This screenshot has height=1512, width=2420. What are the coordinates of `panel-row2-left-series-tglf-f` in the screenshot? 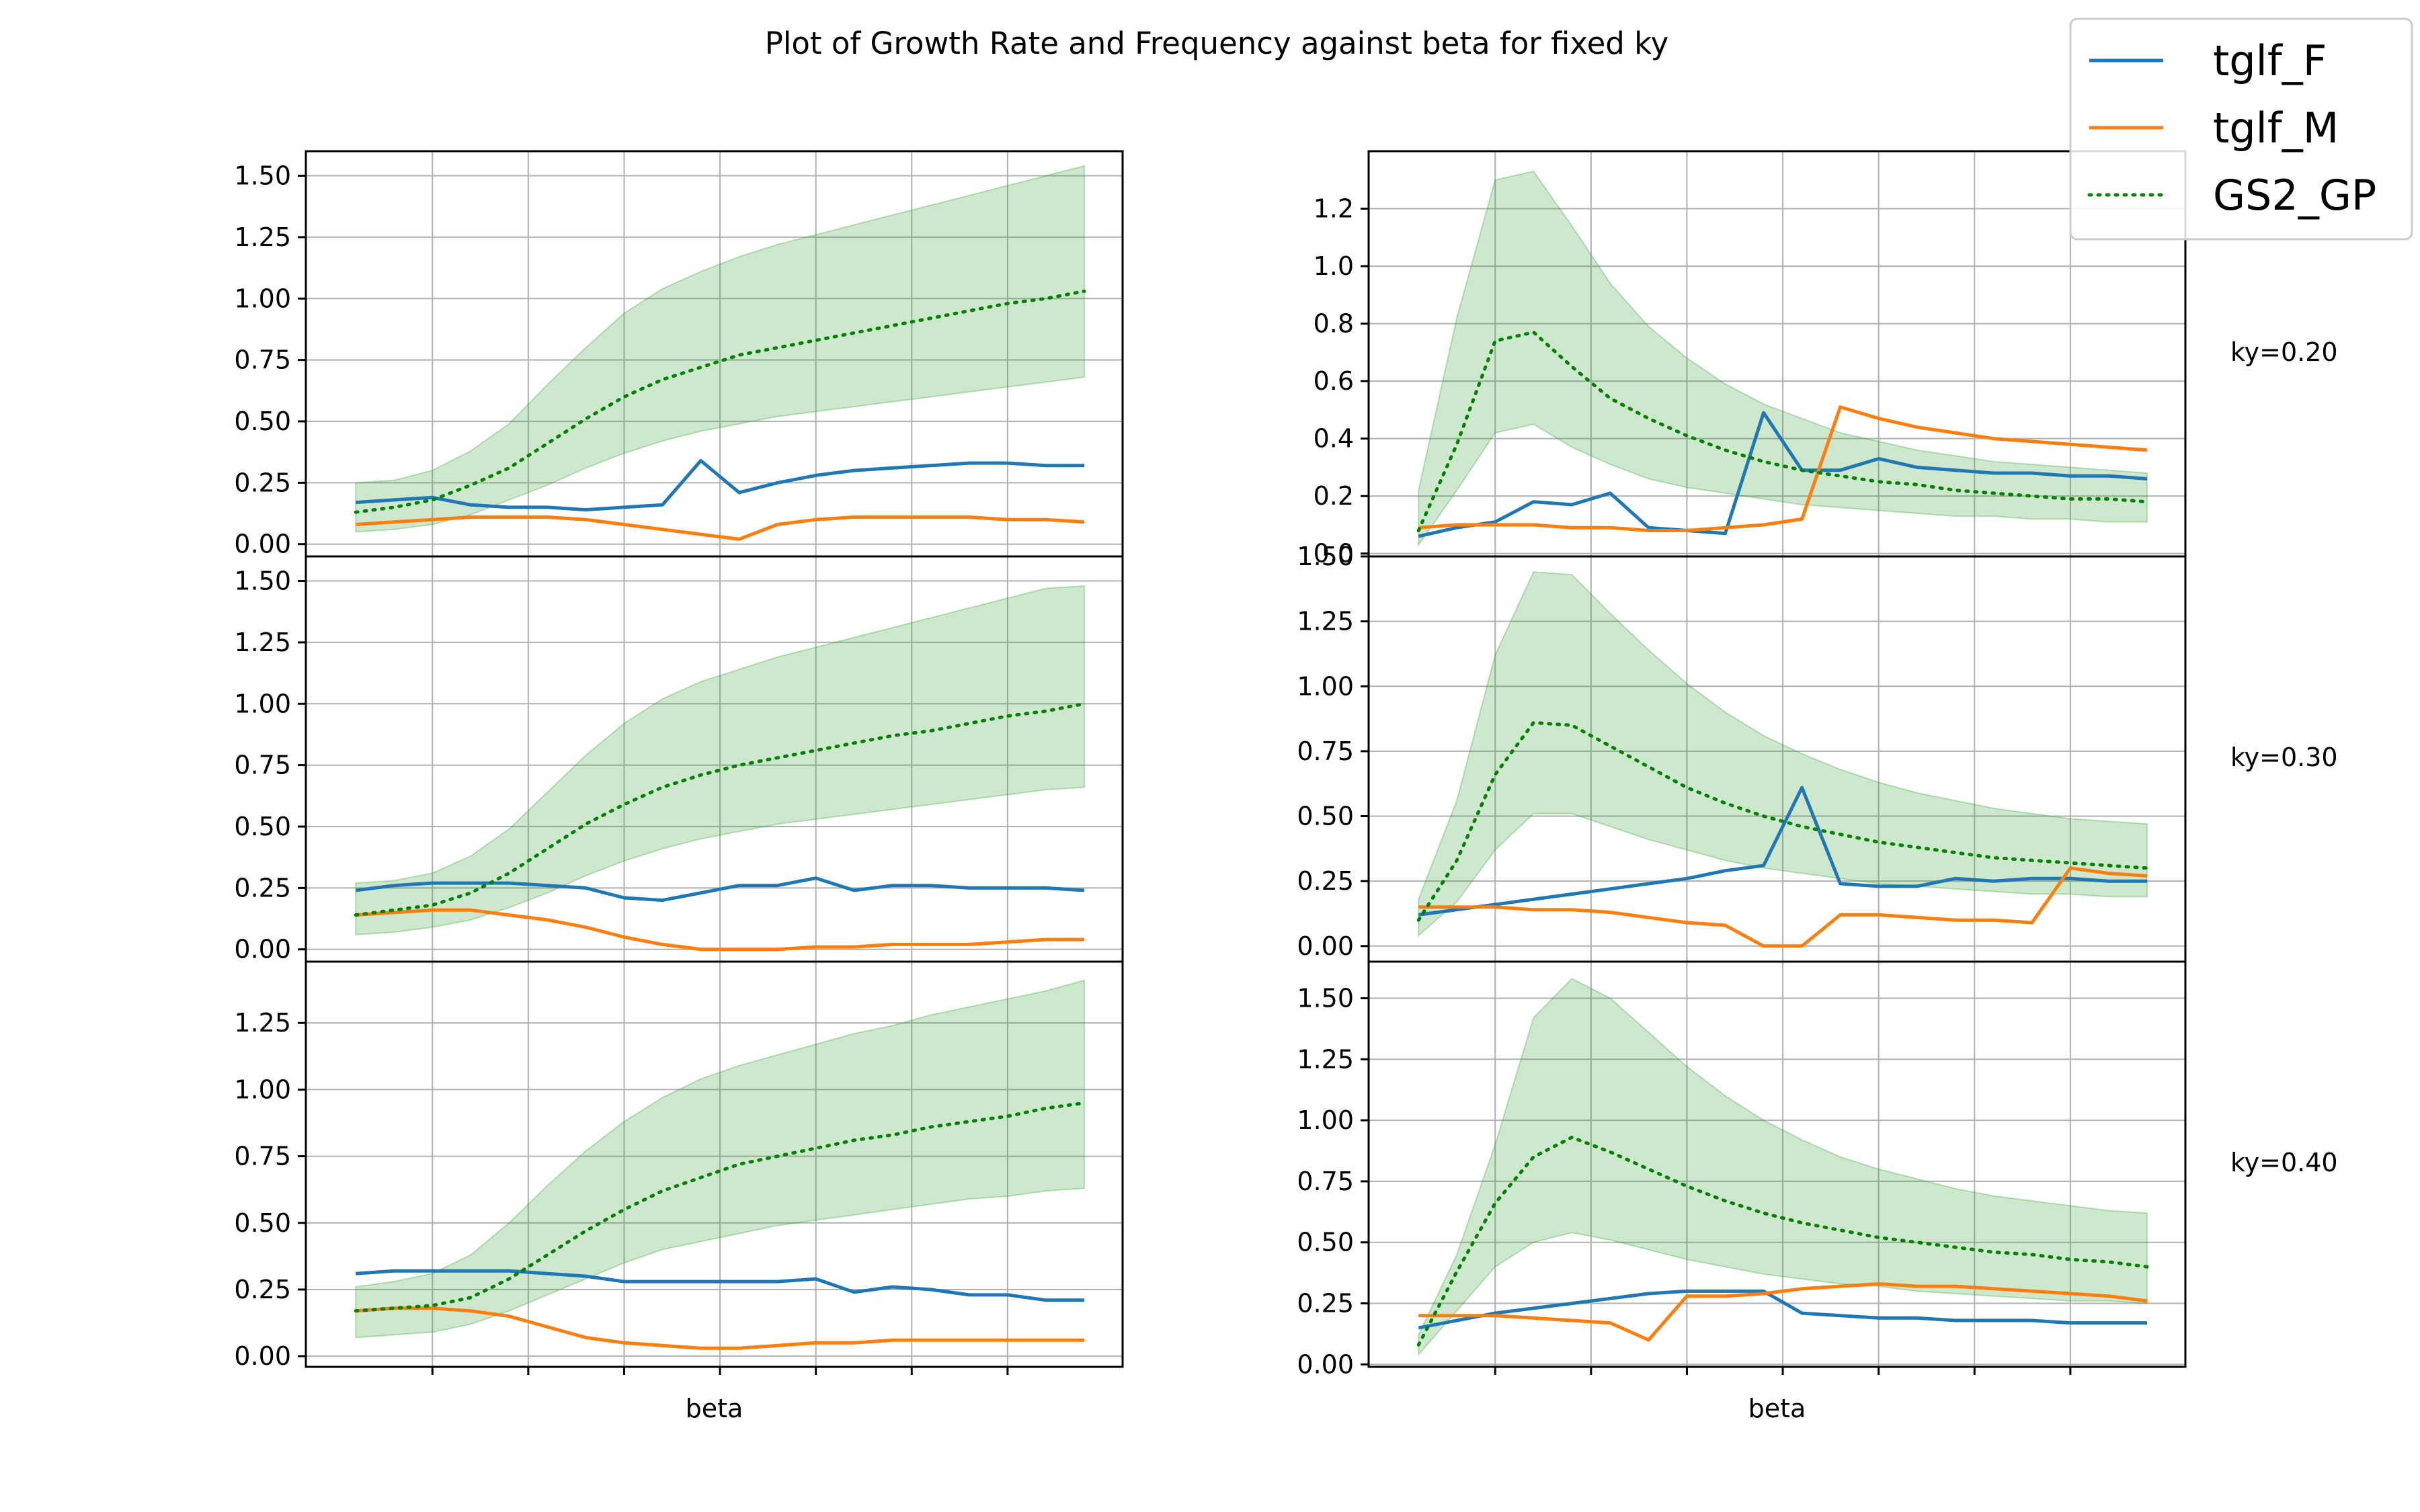 It's located at (720, 889).